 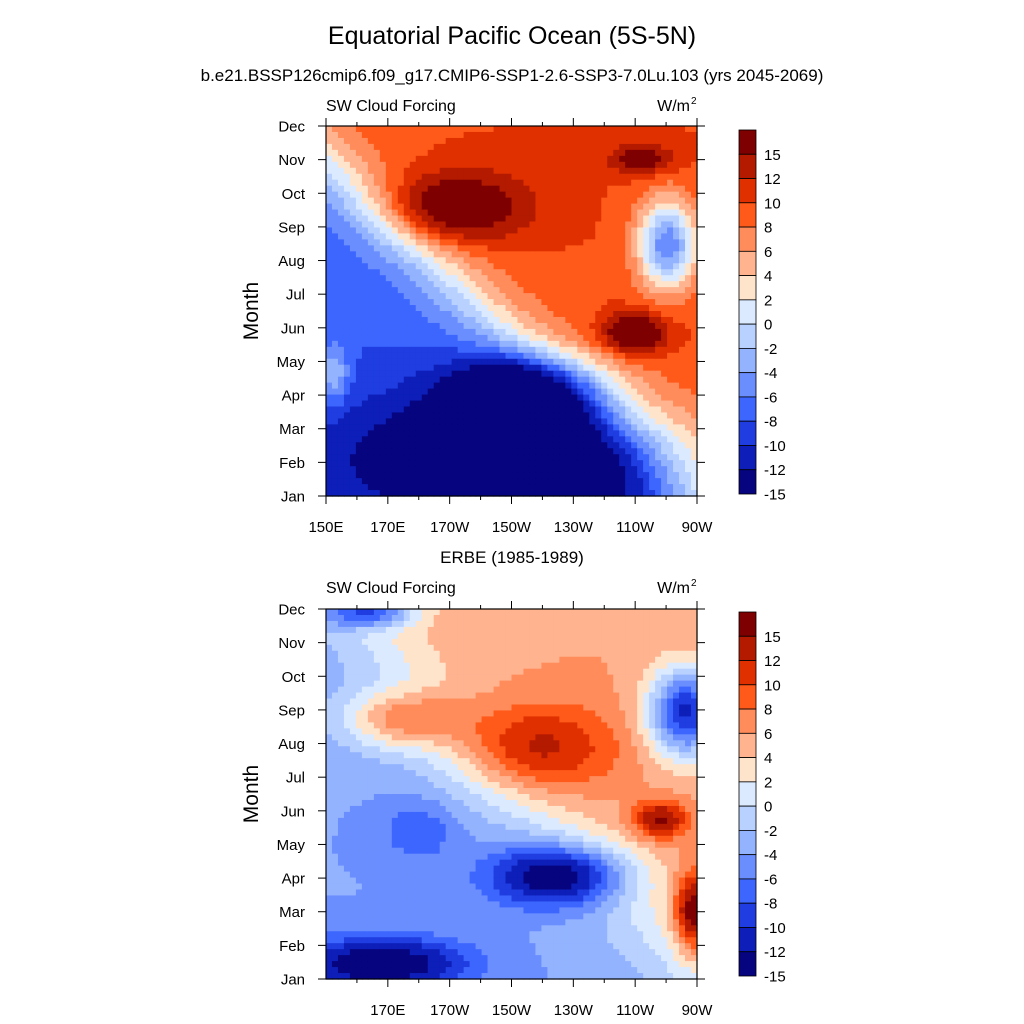 I want to click on y-tick-label: Oct, so click(x=294, y=194).